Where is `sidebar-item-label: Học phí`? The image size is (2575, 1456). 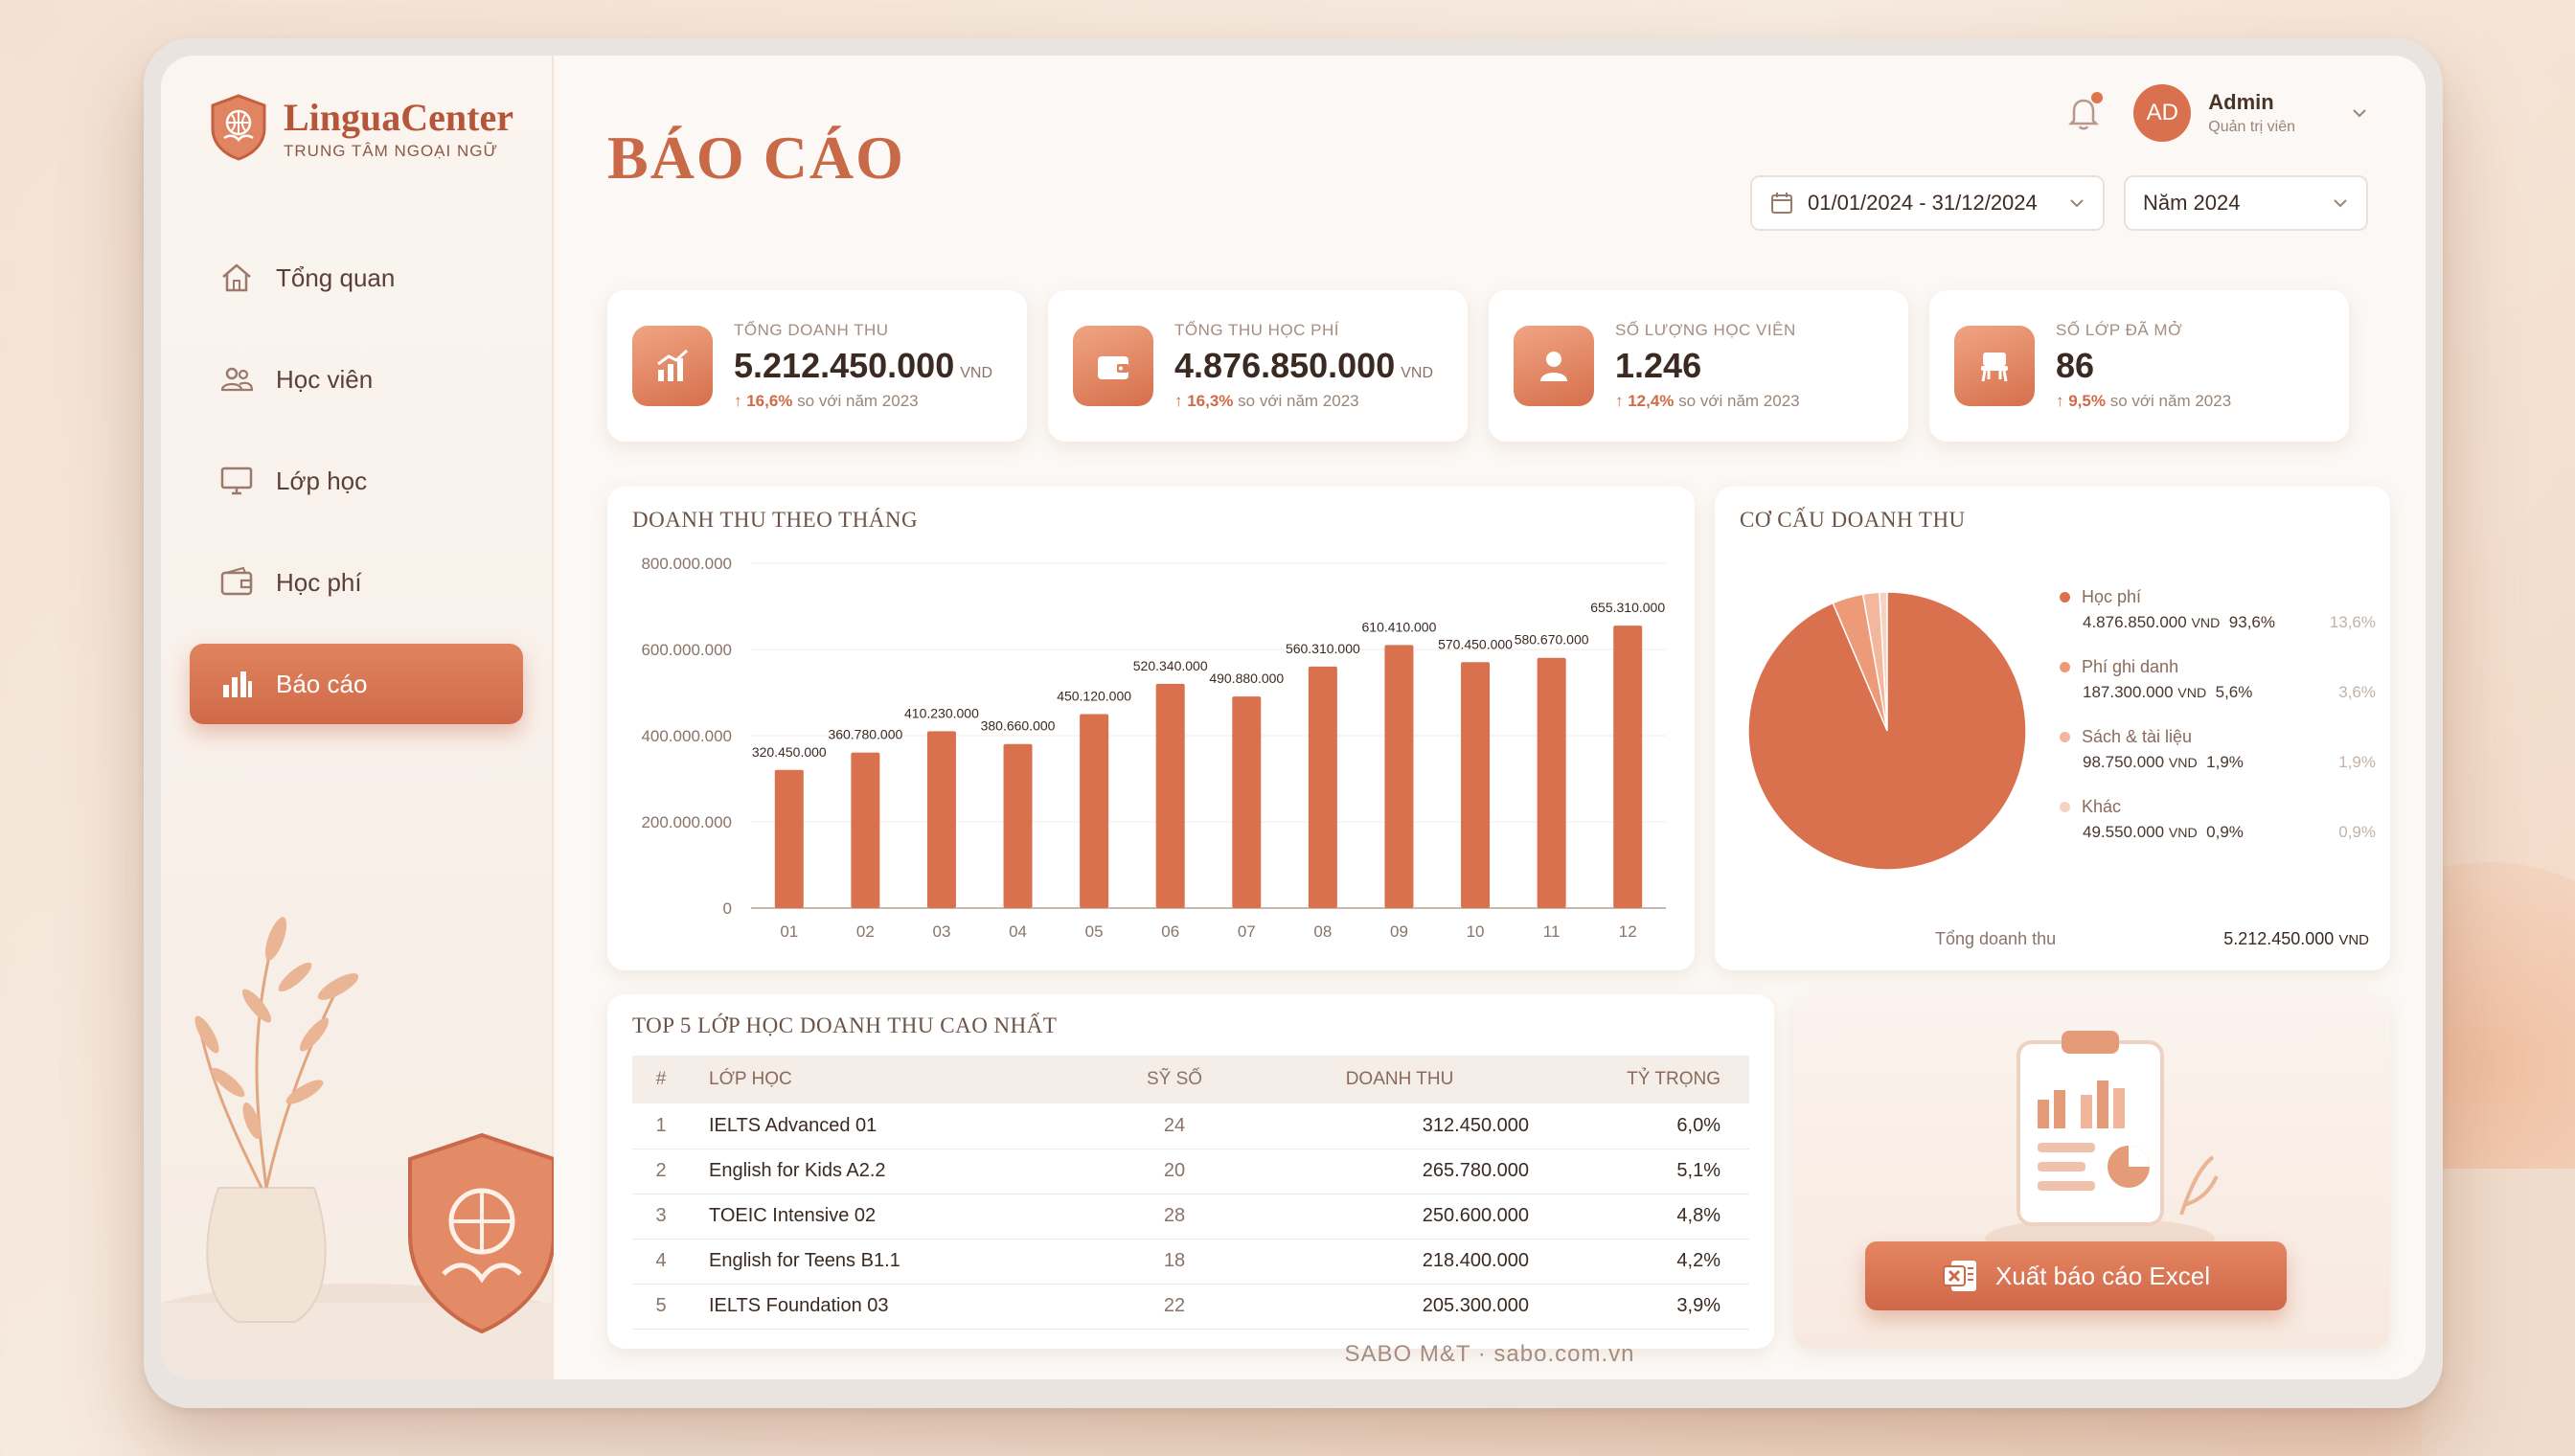
sidebar-item-label: Học phí is located at coordinates (319, 582).